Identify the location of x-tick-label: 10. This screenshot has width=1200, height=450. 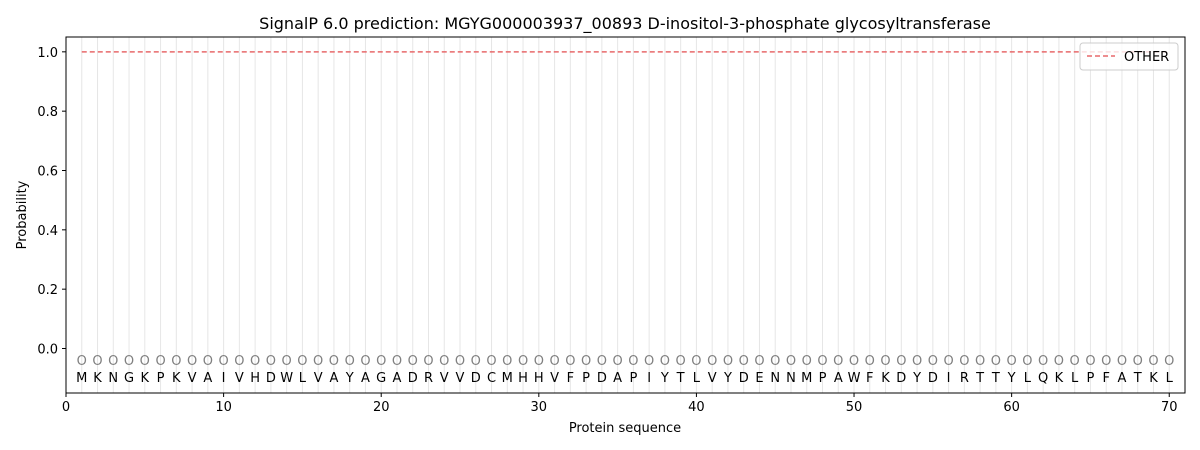
(223, 407).